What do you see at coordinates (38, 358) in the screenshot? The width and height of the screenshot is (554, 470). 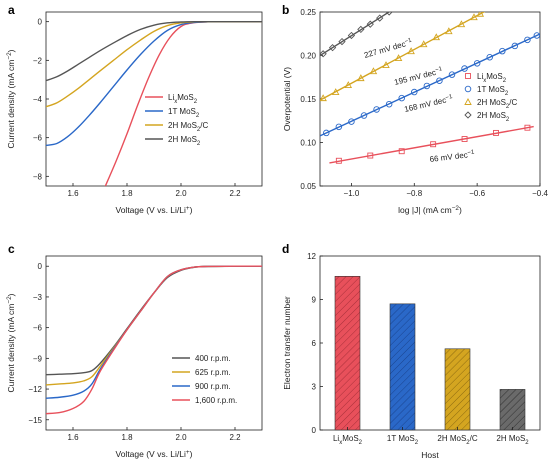 I see `y-tick-label: −9` at bounding box center [38, 358].